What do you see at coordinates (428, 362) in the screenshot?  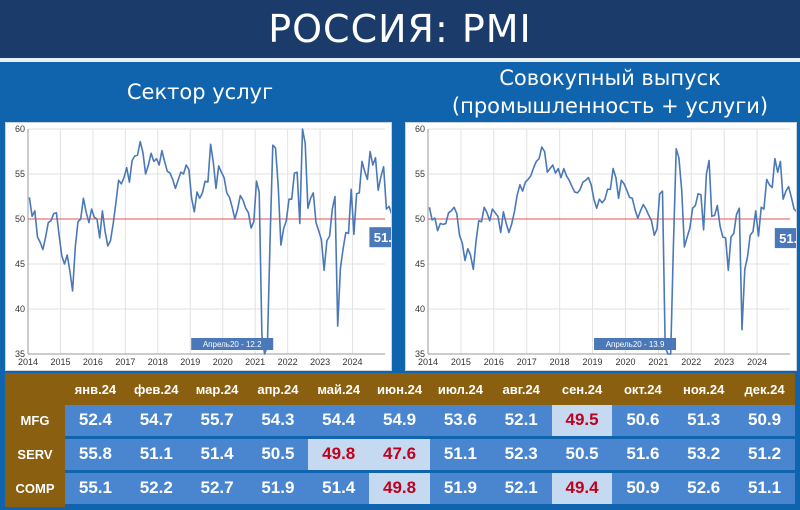 I see `x-tick-label: 2014` at bounding box center [428, 362].